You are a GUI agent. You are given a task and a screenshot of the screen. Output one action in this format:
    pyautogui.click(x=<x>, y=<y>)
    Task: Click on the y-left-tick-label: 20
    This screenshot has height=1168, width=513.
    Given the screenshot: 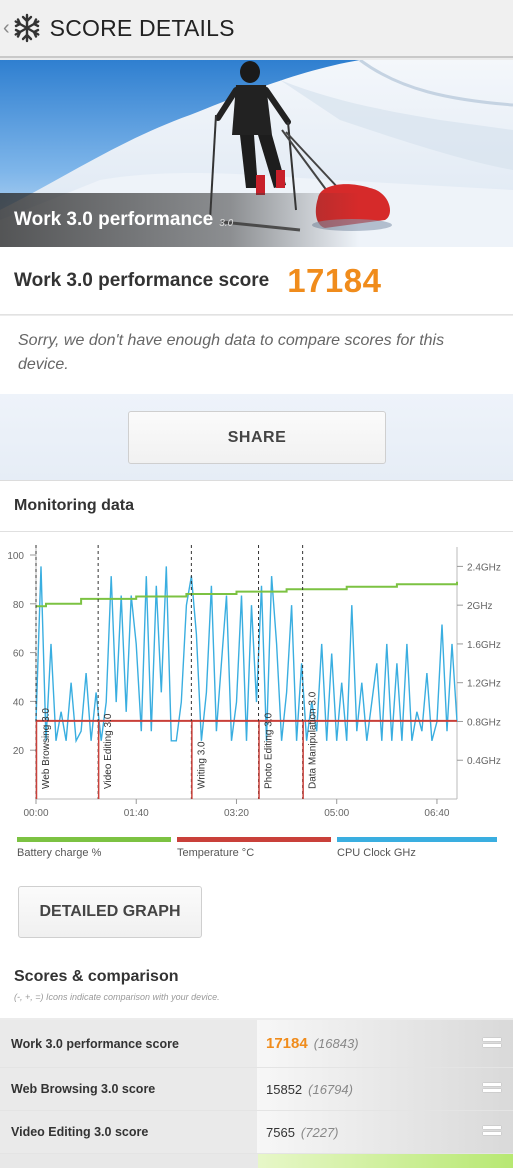 What is the action you would take?
    pyautogui.click(x=19, y=751)
    